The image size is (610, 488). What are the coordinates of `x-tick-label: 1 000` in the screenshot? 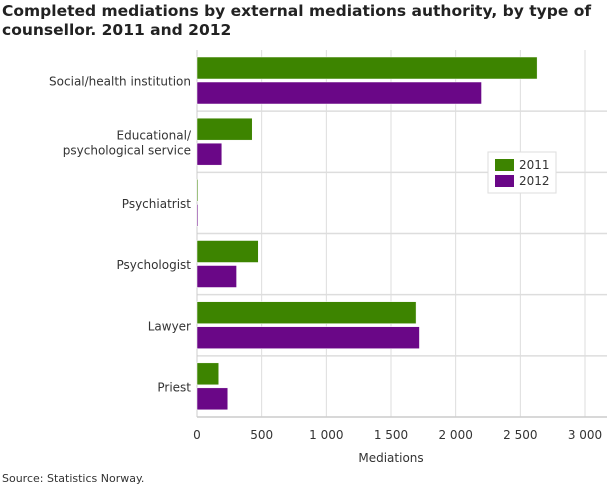 It's located at (326, 435).